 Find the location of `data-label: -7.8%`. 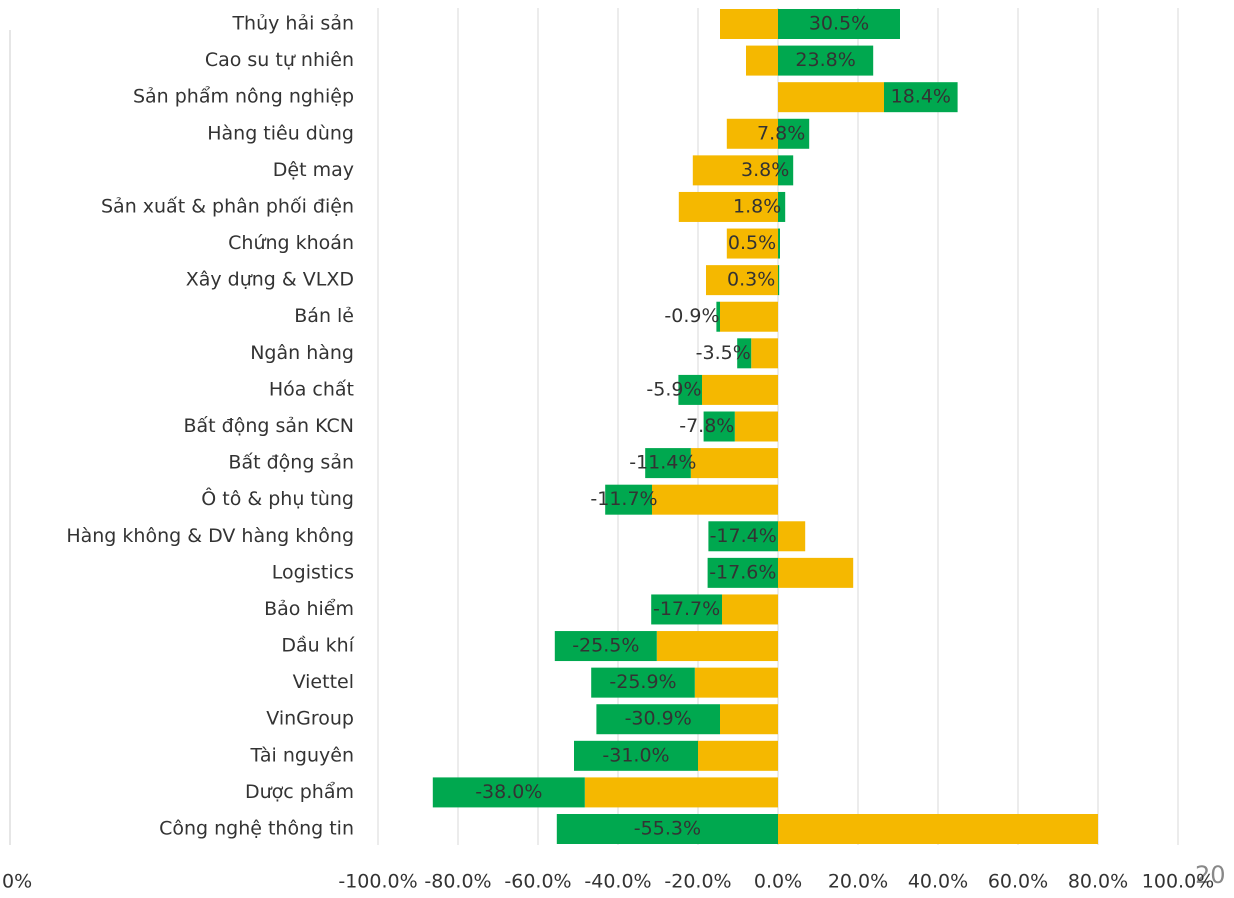

data-label: -7.8% is located at coordinates (706, 426).